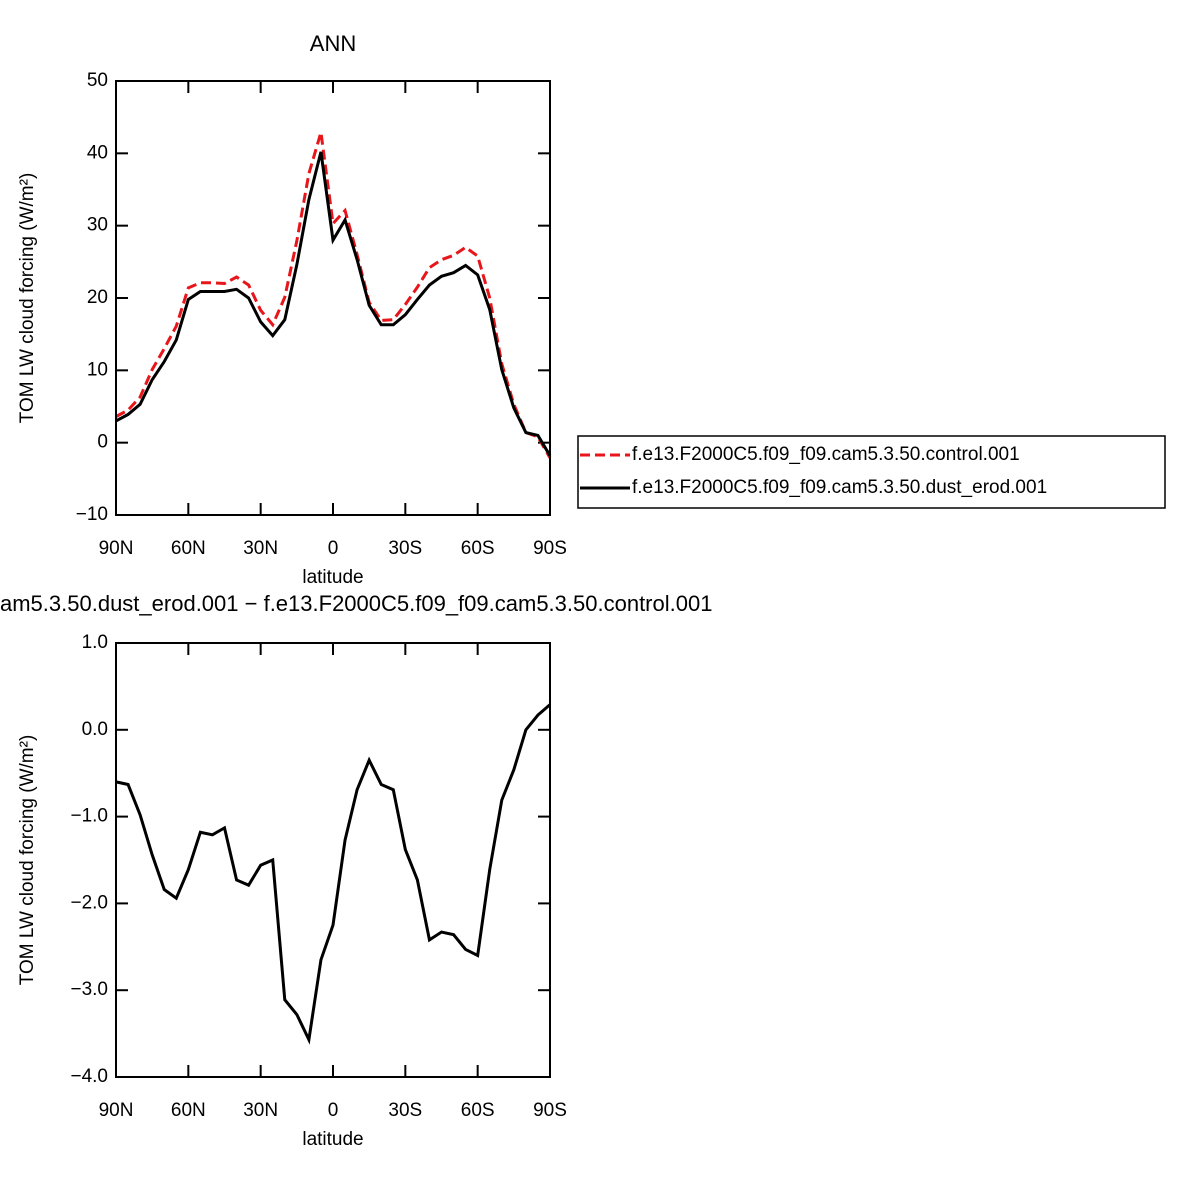 This screenshot has width=1183, height=1185. What do you see at coordinates (89, 902) in the screenshot?
I see `y-tick-label: −2.0` at bounding box center [89, 902].